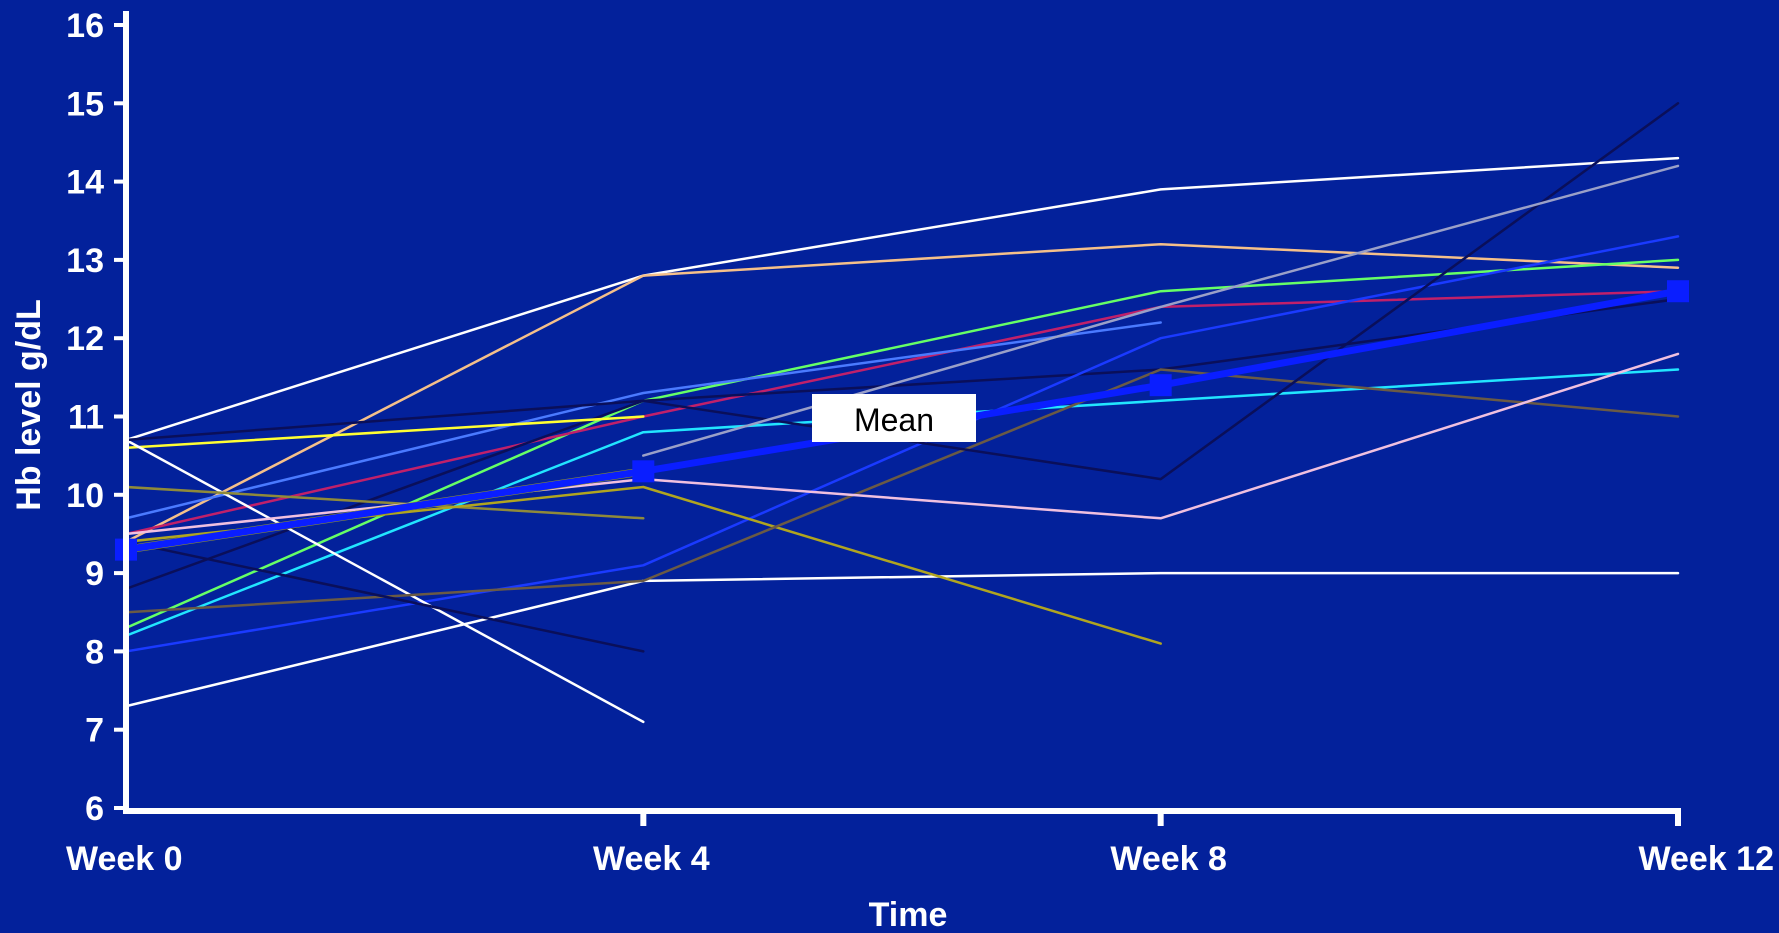 The image size is (1779, 933). I want to click on y-tick-label-8: 8, so click(94, 652).